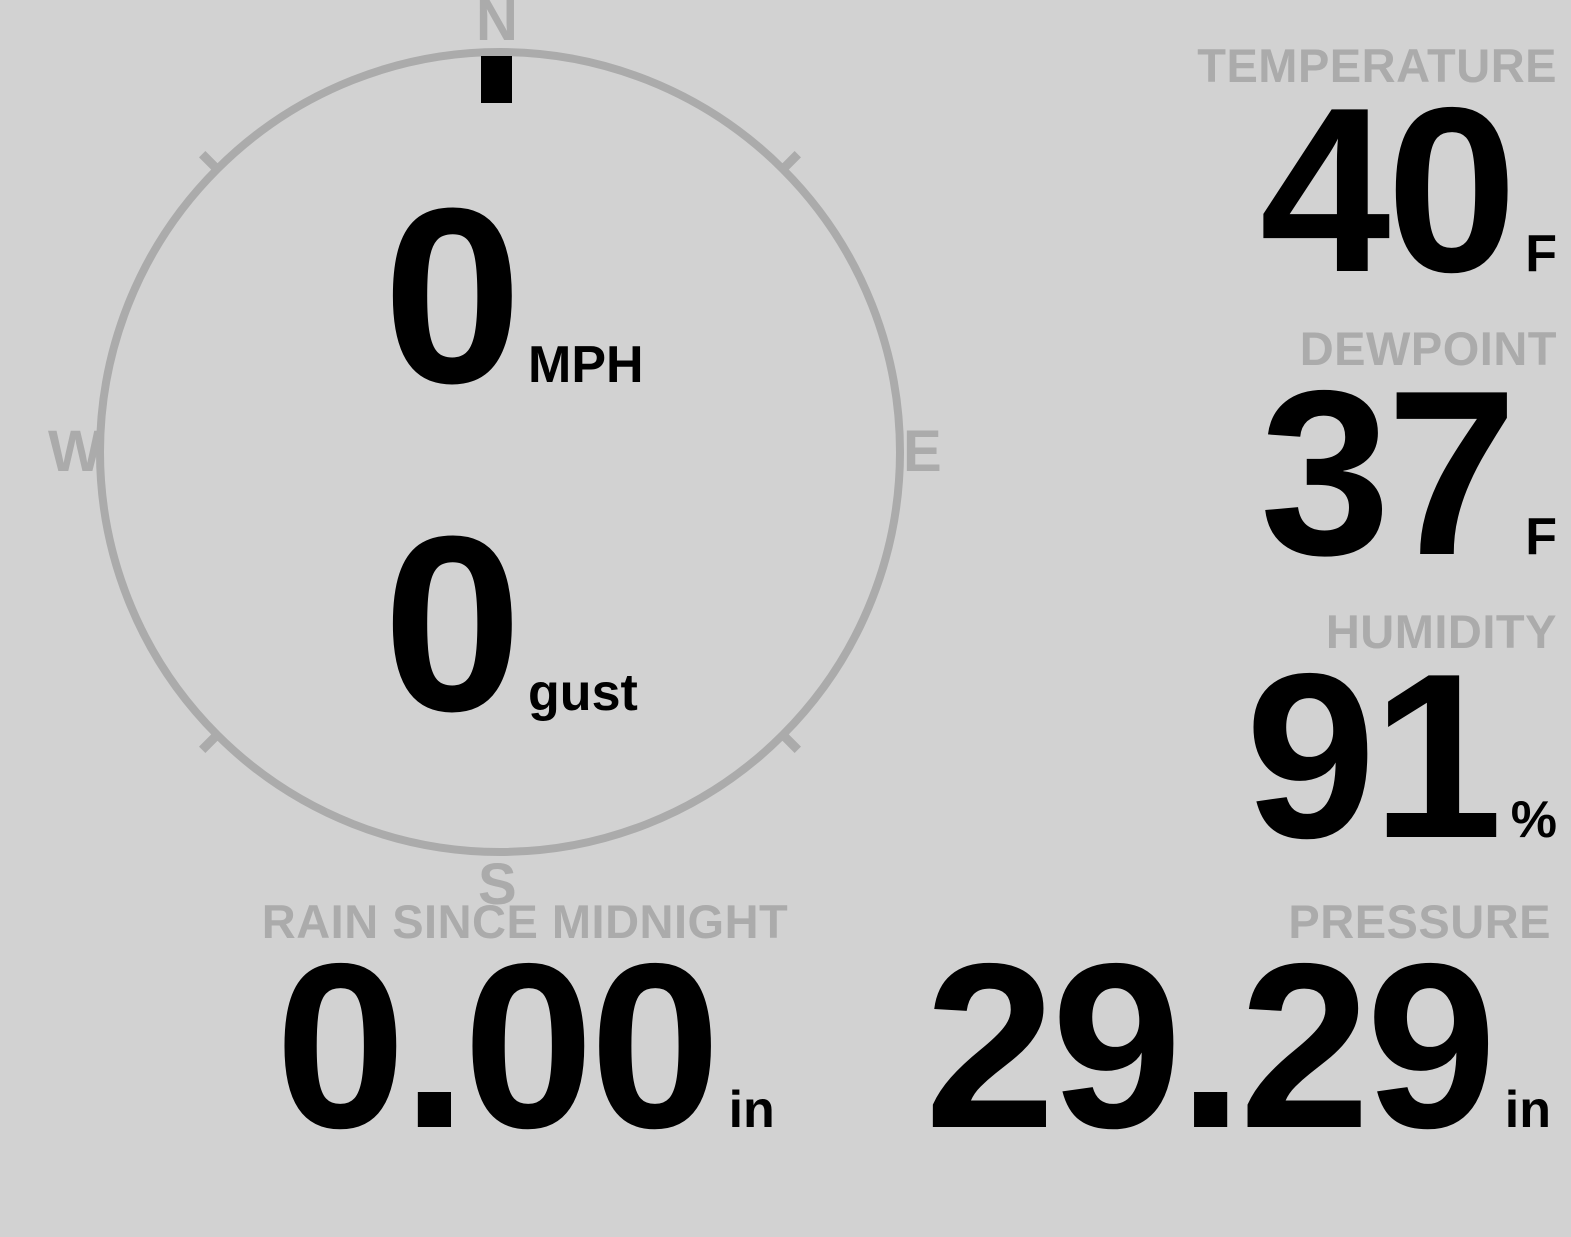  I want to click on metric-rain: RAIN SINCE MIDNIGHT 0.00 in, so click(525, 1036).